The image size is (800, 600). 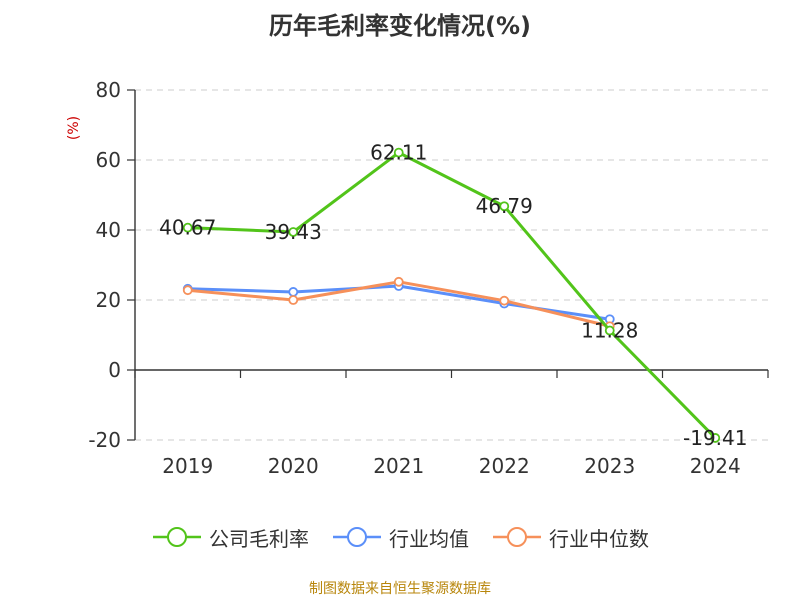 I want to click on data-label: 46.79, so click(x=504, y=206).